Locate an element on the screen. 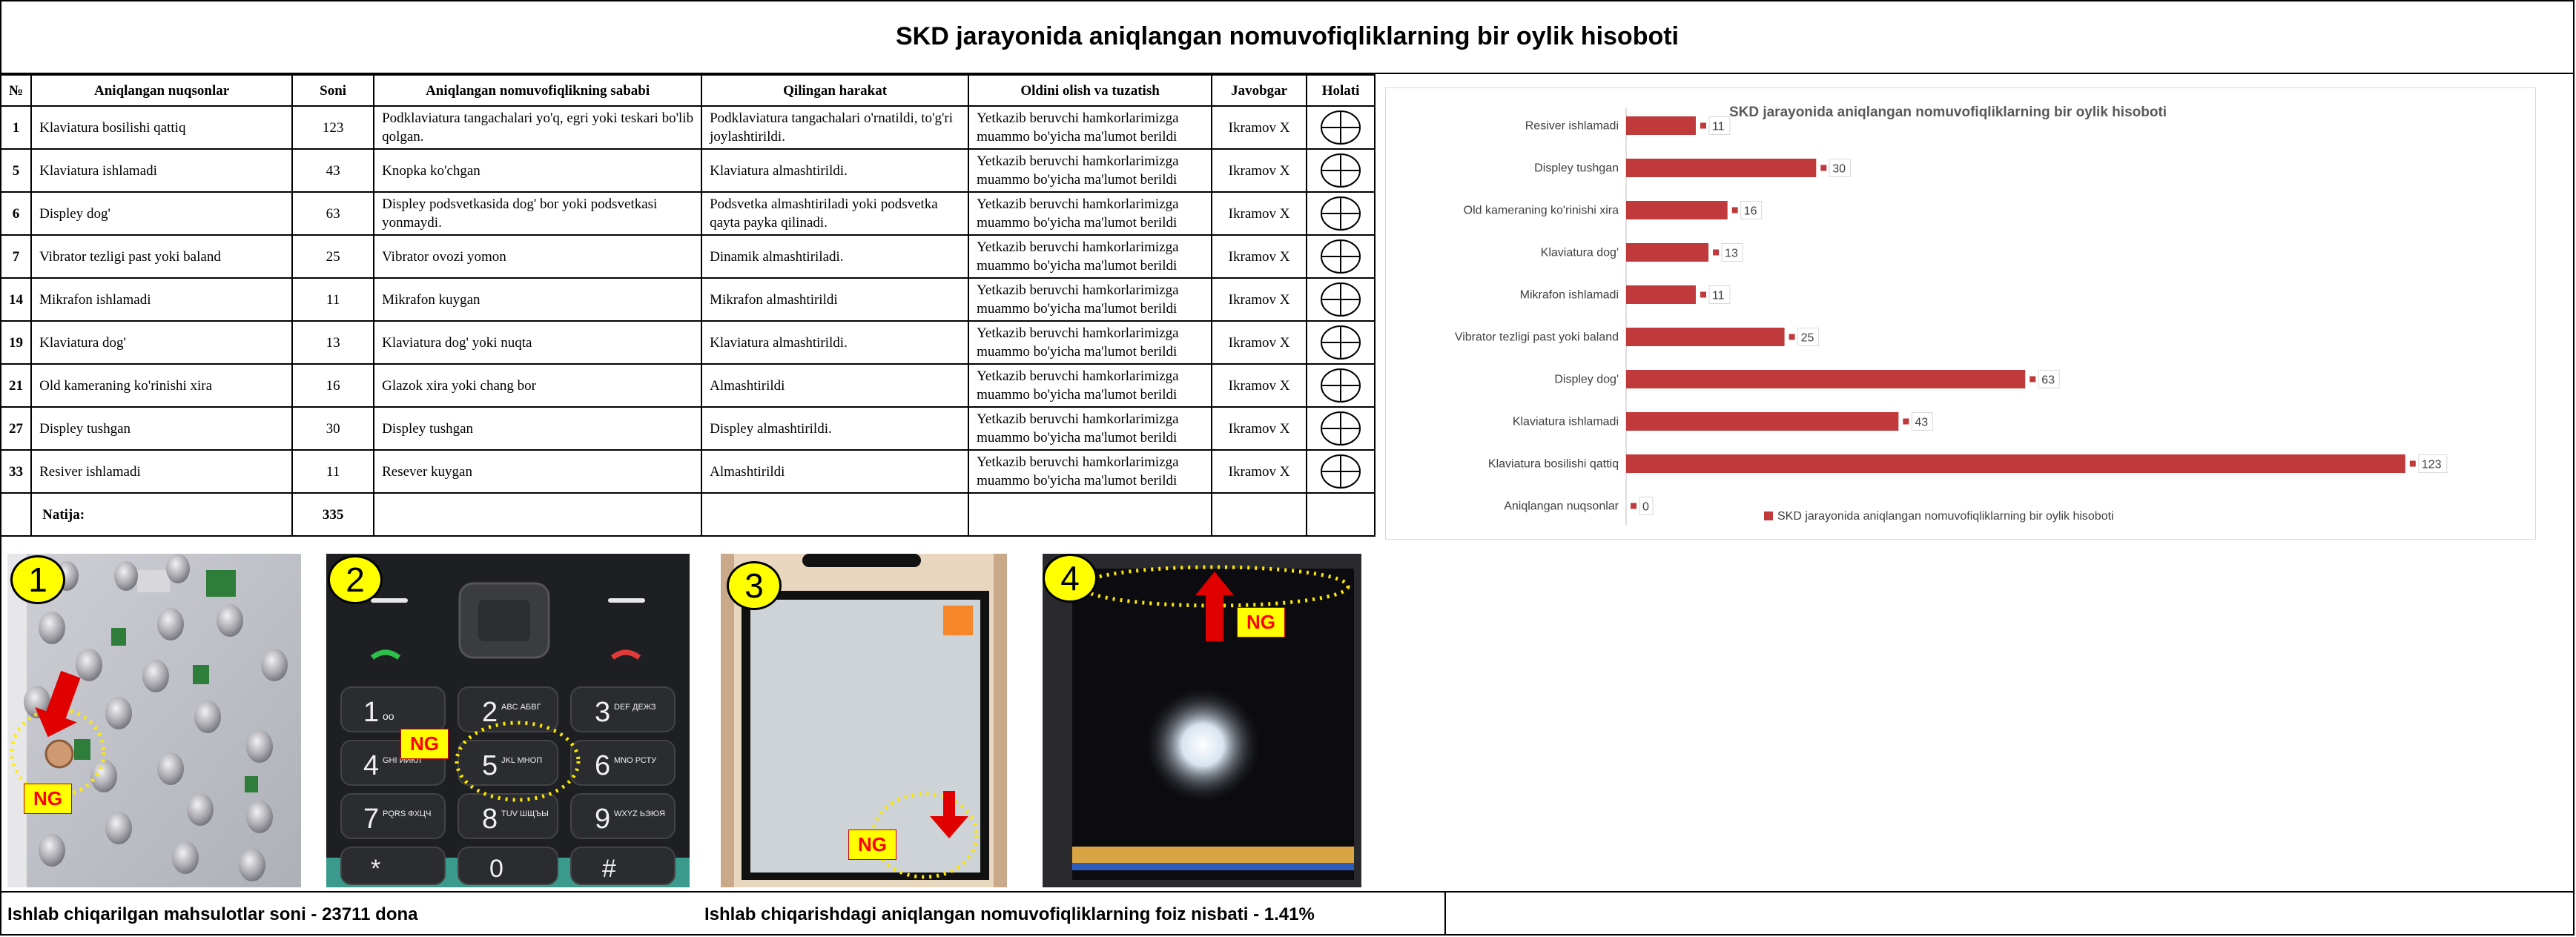 Image resolution: width=2576 pixels, height=937 pixels. row-num: 14 is located at coordinates (16, 299).